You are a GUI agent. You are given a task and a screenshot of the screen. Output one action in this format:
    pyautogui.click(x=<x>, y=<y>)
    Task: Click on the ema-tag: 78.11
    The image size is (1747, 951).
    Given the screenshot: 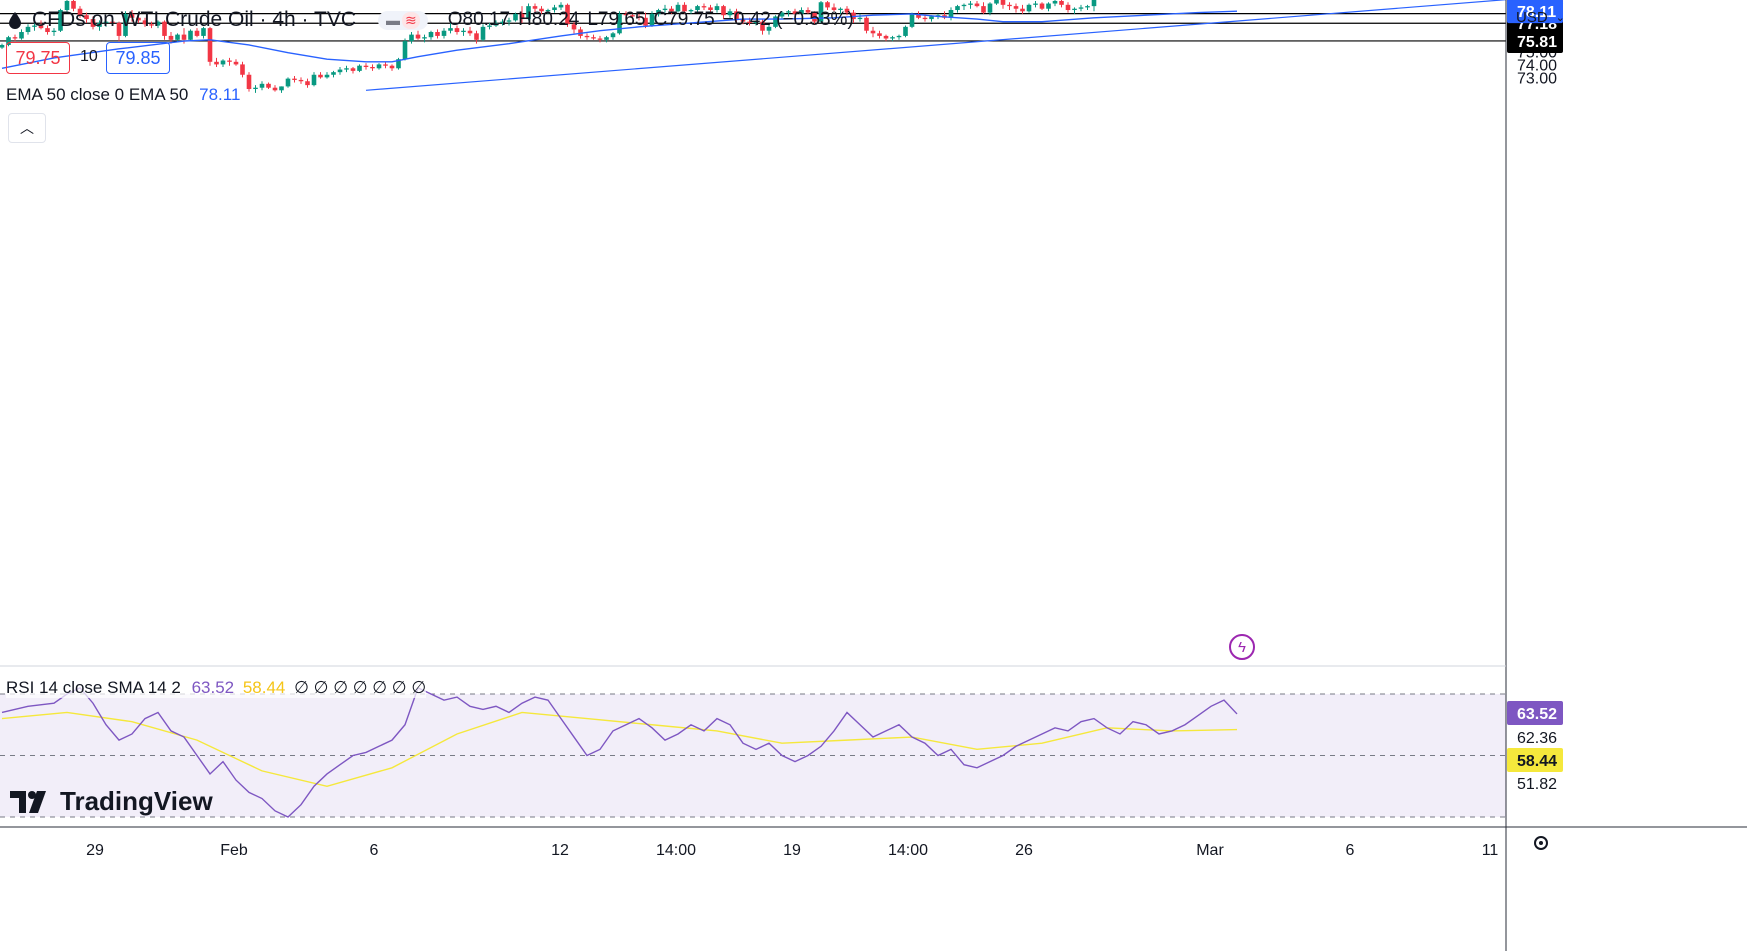 What is the action you would take?
    pyautogui.click(x=1536, y=12)
    